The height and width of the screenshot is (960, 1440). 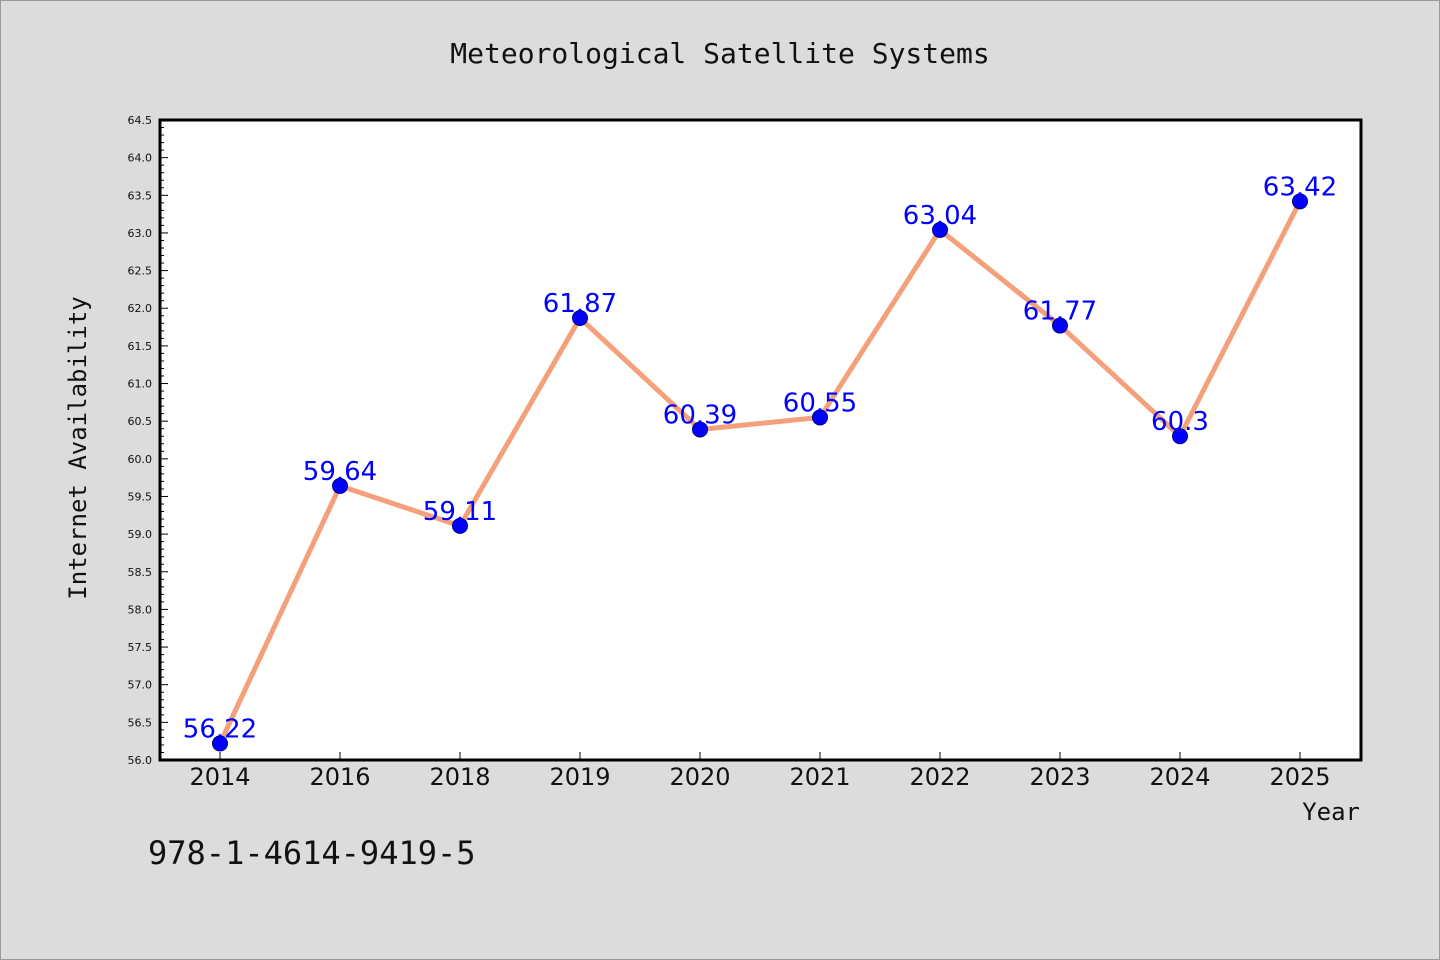 What do you see at coordinates (1060, 312) in the screenshot?
I see `data-label: 61.77` at bounding box center [1060, 312].